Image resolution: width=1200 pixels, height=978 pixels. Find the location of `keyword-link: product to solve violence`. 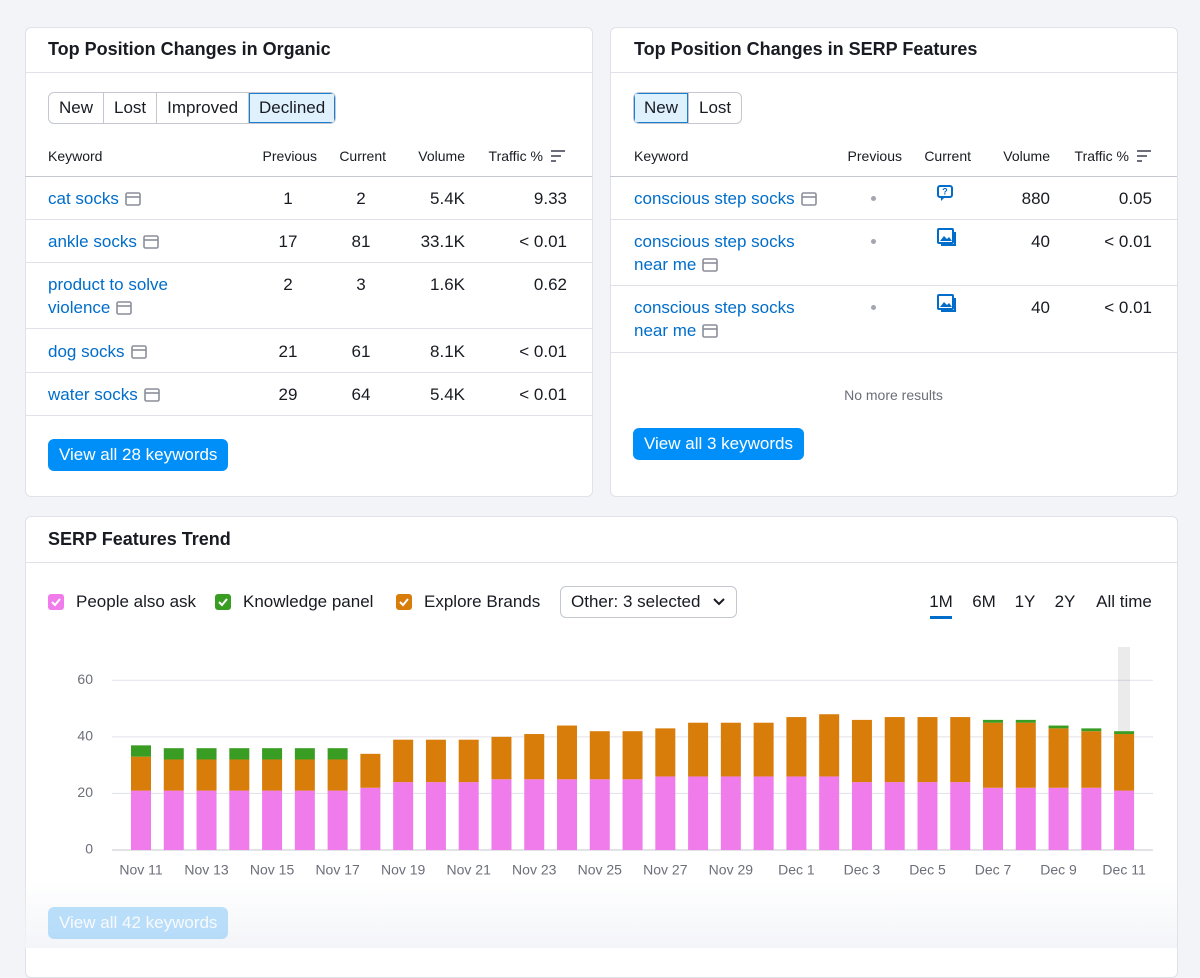

keyword-link: product to solve violence is located at coordinates (108, 296).